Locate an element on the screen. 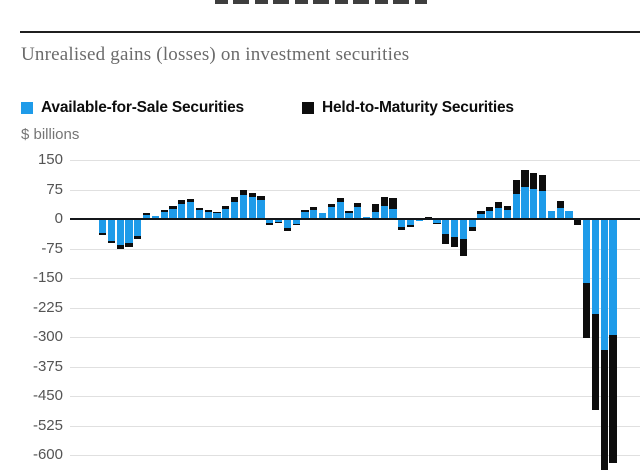  zero-baseline is located at coordinates (355, 219).